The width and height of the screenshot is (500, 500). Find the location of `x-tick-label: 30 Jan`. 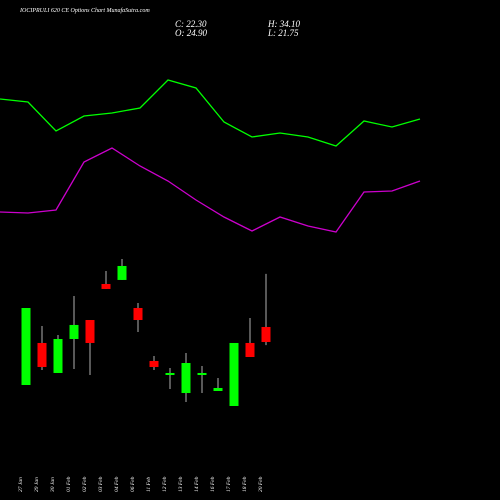

x-tick-label: 30 Jan is located at coordinates (53, 485).